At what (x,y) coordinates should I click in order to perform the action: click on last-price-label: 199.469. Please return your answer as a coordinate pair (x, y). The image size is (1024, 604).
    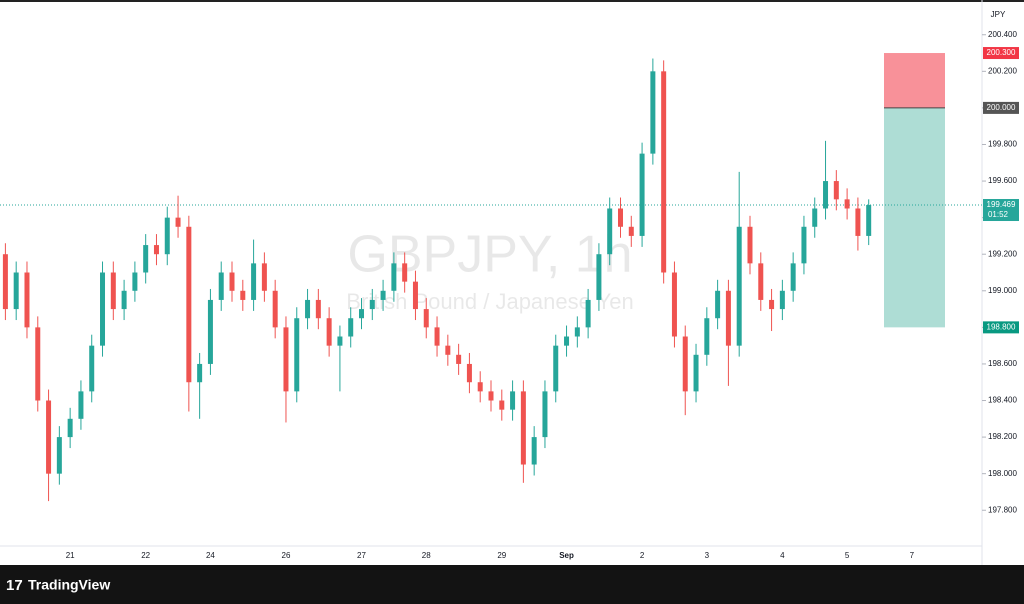
    Looking at the image, I should click on (1001, 204).